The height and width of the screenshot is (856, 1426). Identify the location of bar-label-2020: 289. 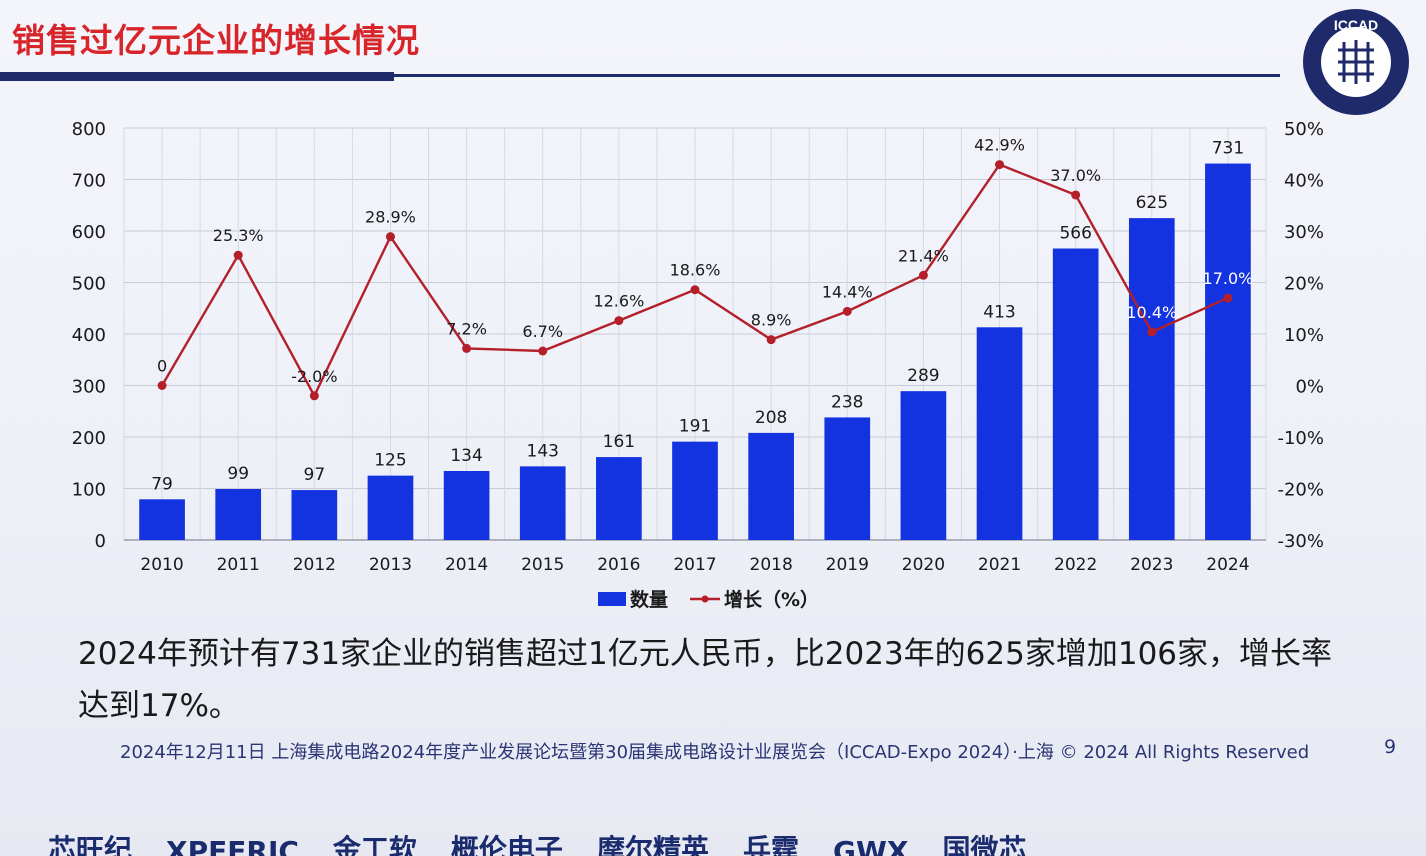
(923, 376).